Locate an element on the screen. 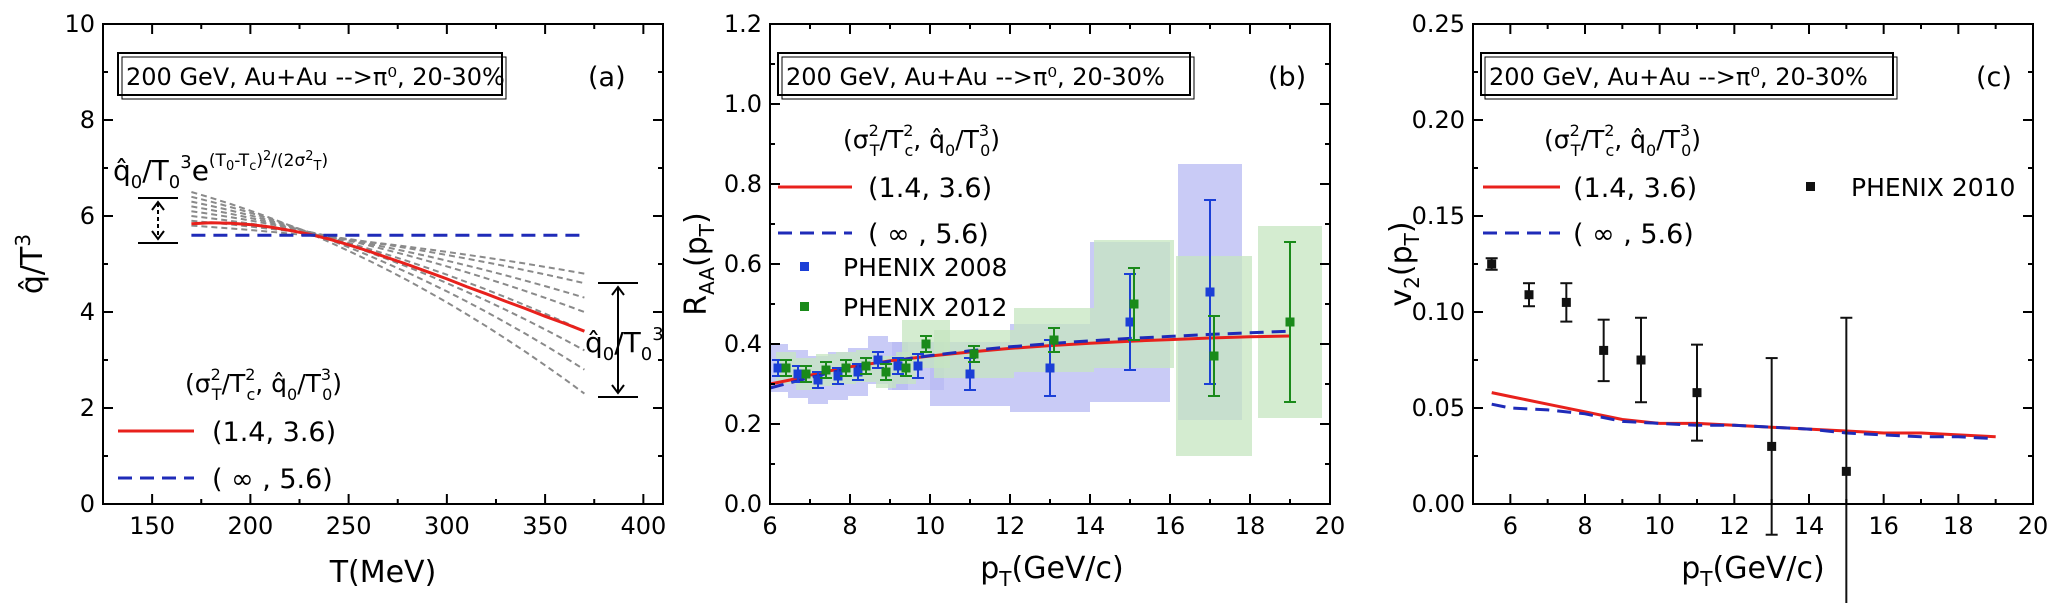 This screenshot has width=2071, height=603. y-axis-title: q̂/T3 is located at coordinates (30, 264).